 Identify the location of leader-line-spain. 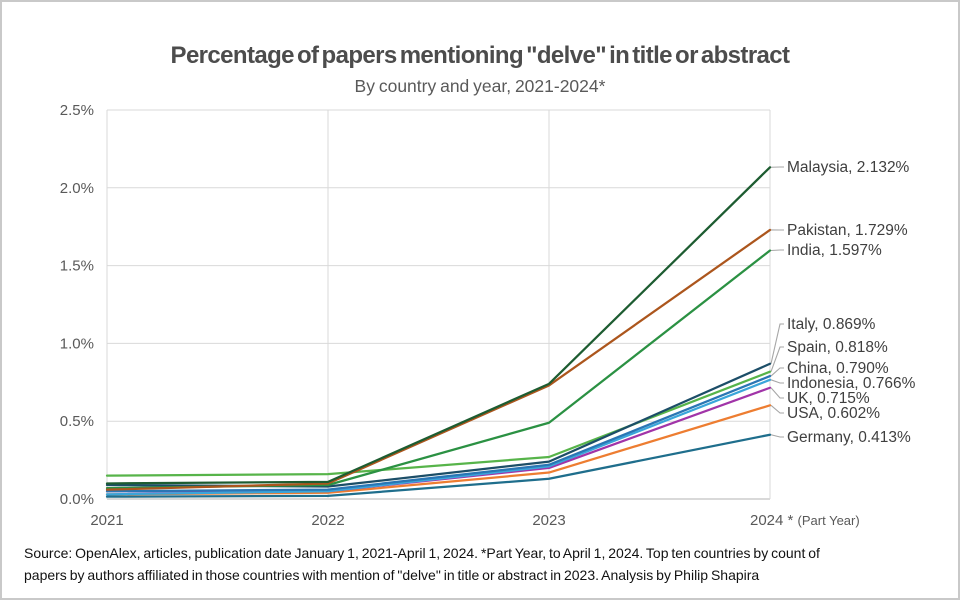
(777, 359).